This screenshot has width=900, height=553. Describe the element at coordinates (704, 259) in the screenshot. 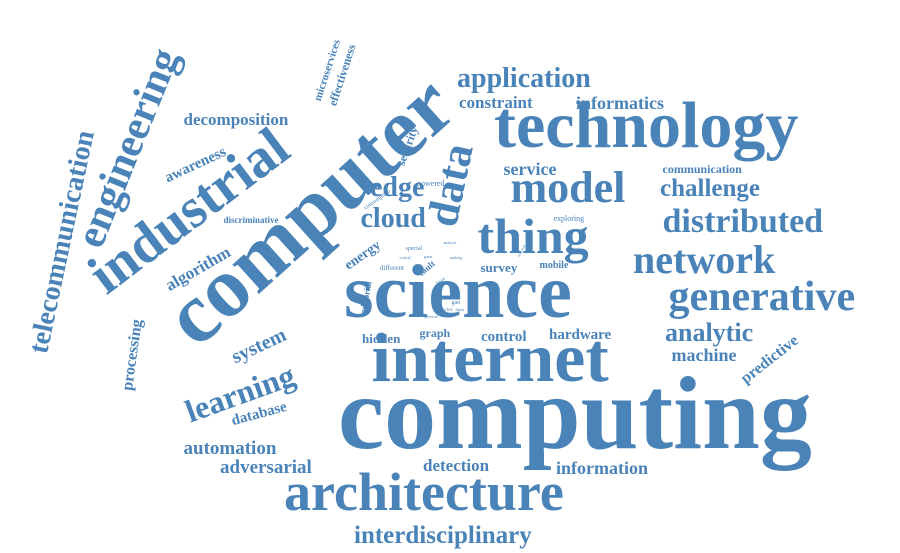

I see `word-network: network` at that location.